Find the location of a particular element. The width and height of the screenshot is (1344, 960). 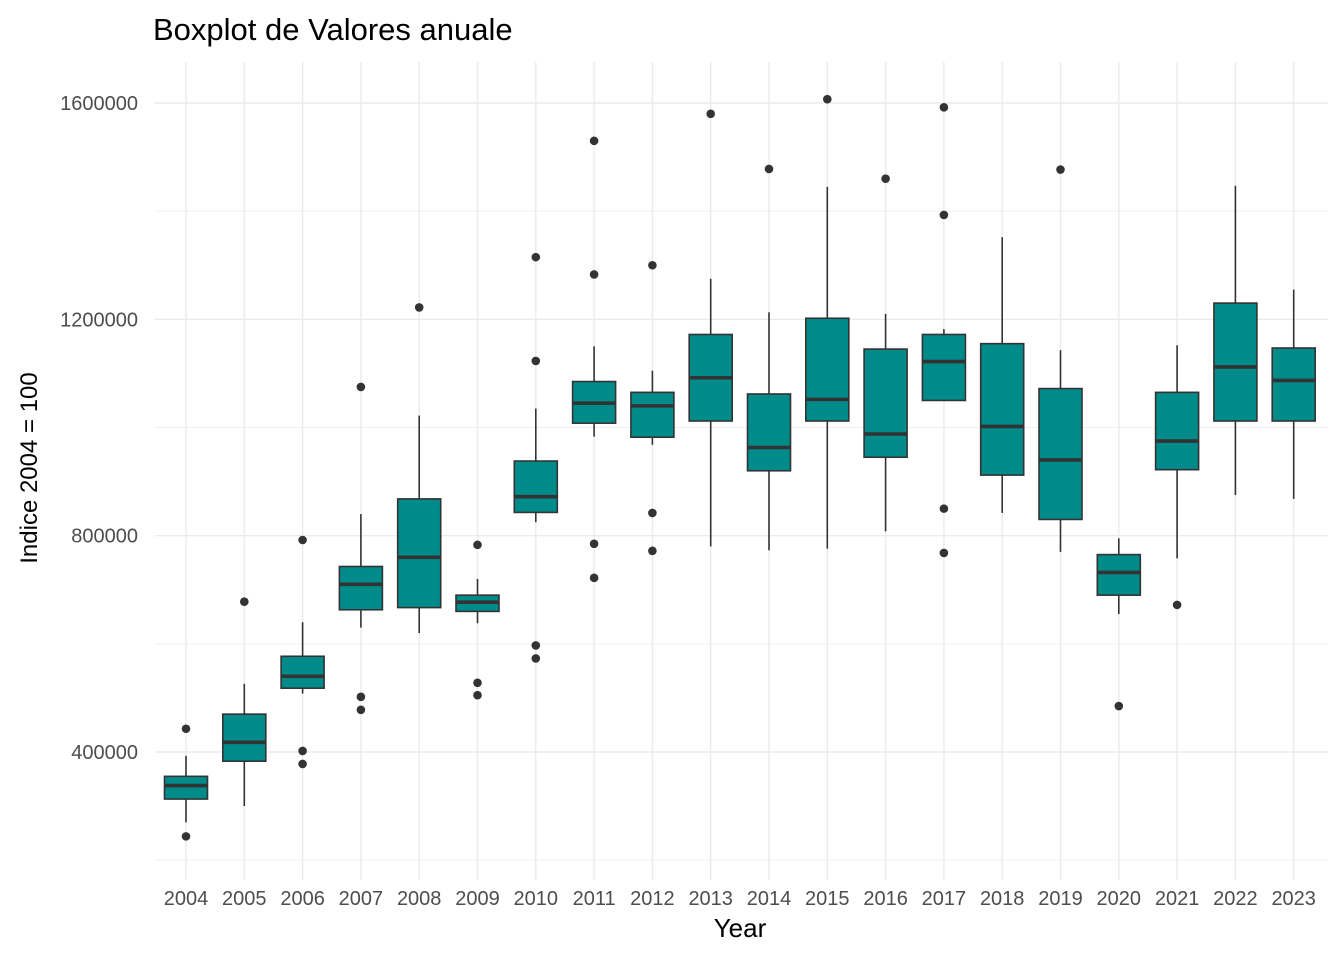

box-2022 is located at coordinates (1235, 340).